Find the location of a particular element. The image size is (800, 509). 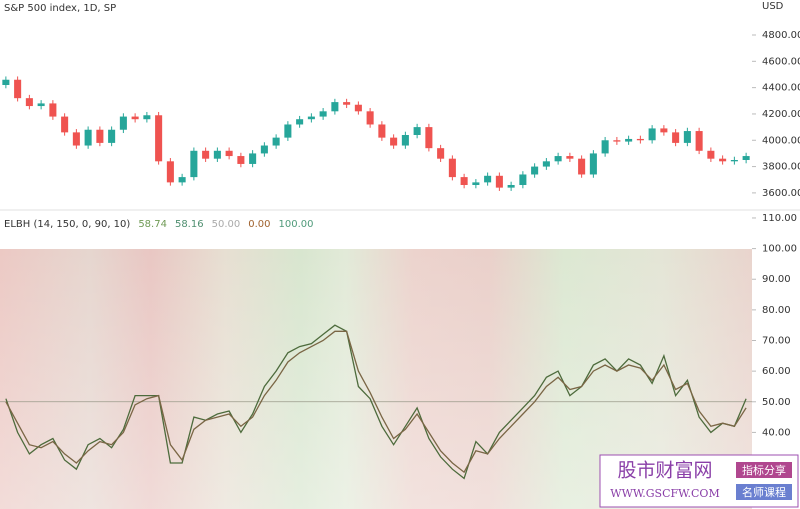

y-tick-label: 110.00 is located at coordinates (779, 218).